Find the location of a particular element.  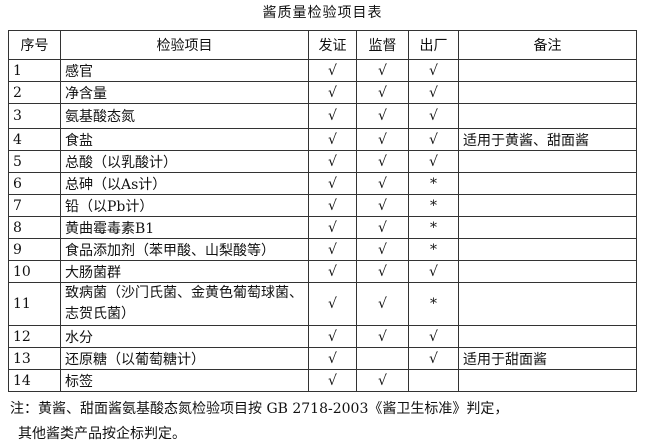

header-factory: 出厂 is located at coordinates (433, 45).